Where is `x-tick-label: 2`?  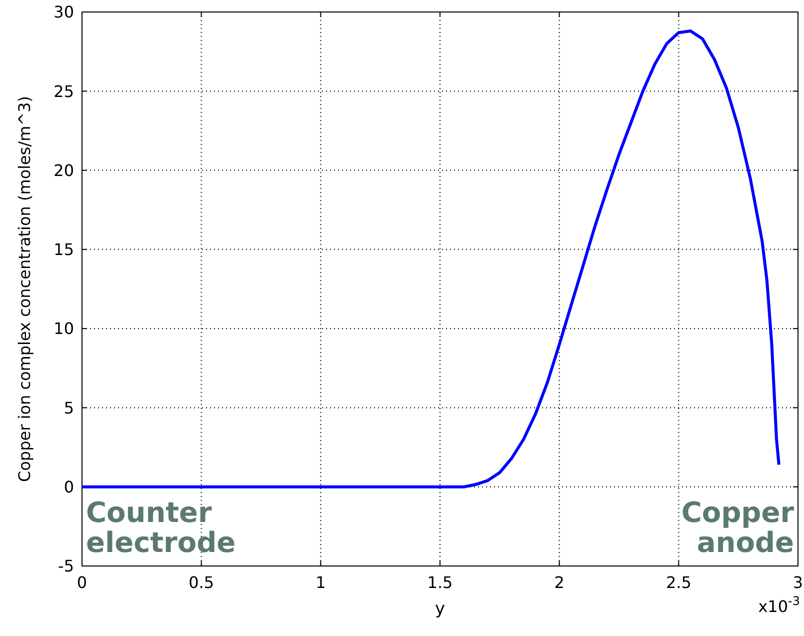
x-tick-label: 2 is located at coordinates (559, 582).